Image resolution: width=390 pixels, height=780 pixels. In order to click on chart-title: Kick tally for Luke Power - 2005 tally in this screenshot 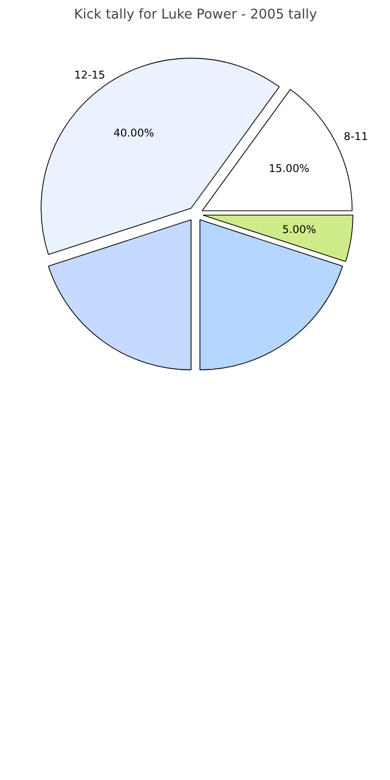, I will do `click(196, 15)`.